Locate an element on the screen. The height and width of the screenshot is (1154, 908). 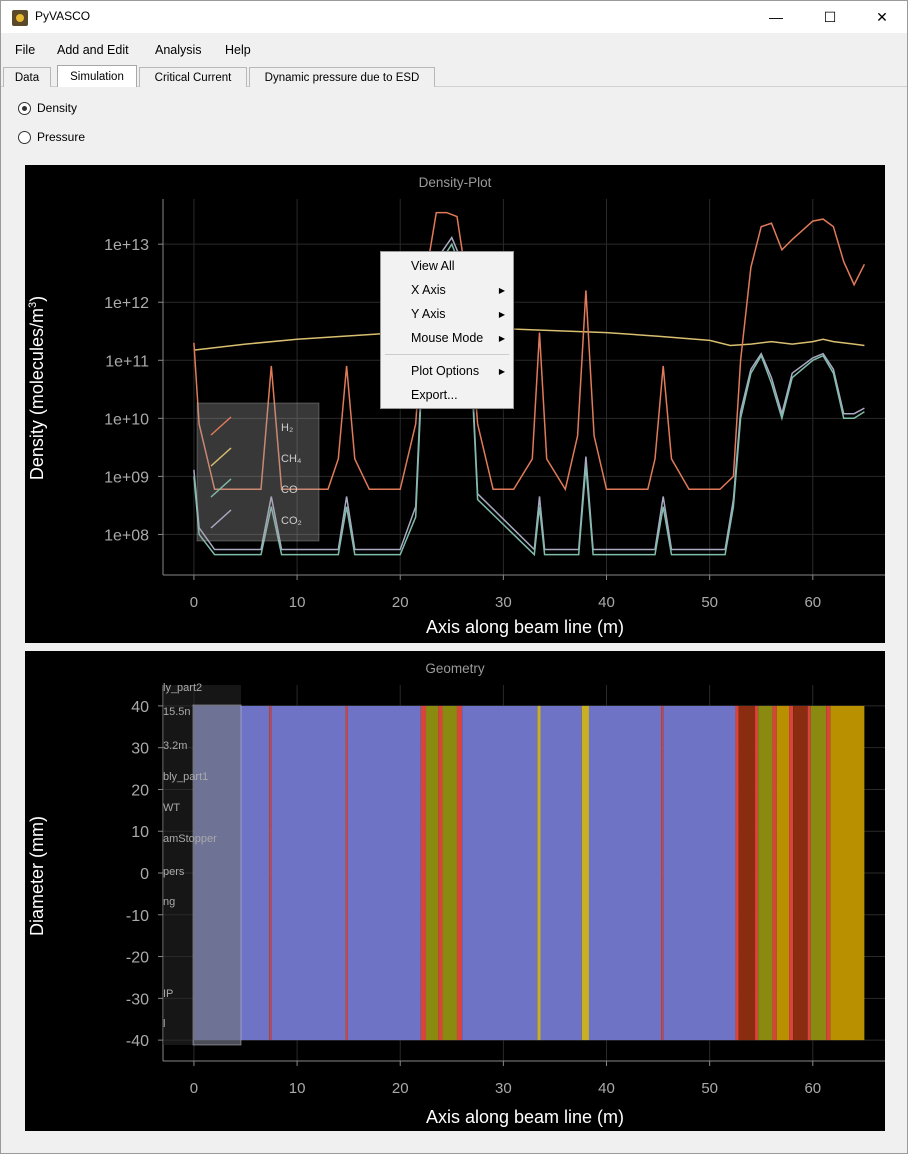
geometry-y-tick-label: 30 is located at coordinates (140, 749).